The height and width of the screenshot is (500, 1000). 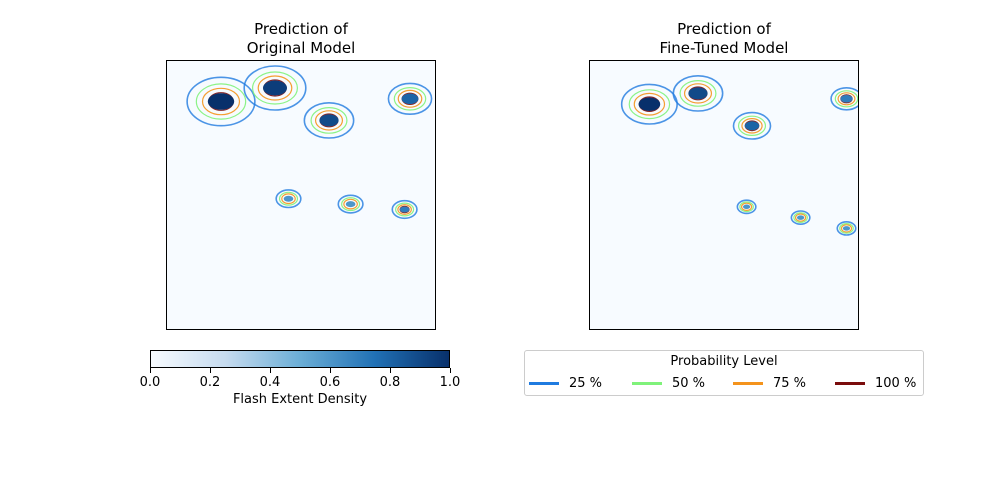 I want to click on left-plot-title: Prediction of Original Model, so click(x=301, y=38).